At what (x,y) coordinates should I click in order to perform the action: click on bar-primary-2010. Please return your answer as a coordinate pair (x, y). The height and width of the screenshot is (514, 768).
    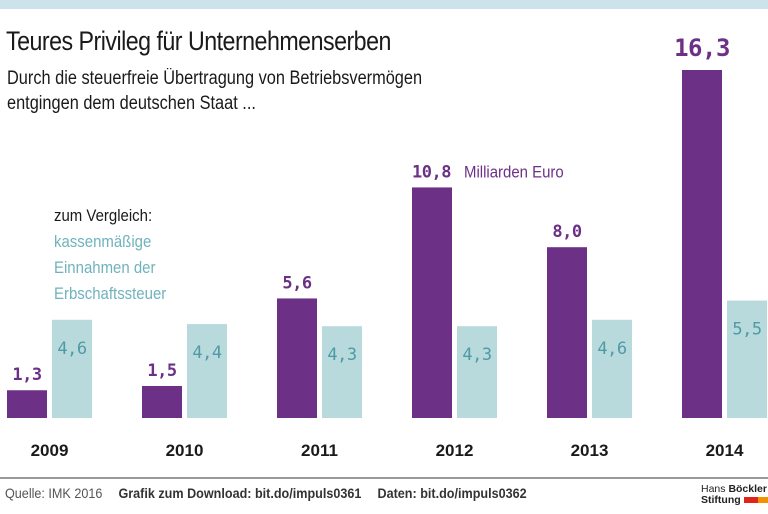
    Looking at the image, I should click on (162, 401).